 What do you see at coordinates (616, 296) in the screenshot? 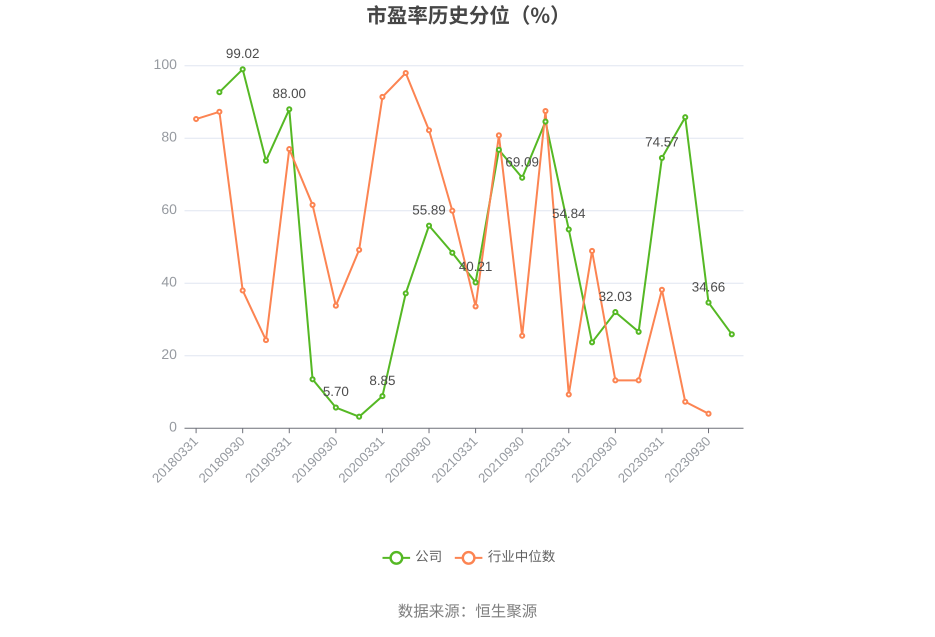
I see `svg-text: 32.03` at bounding box center [616, 296].